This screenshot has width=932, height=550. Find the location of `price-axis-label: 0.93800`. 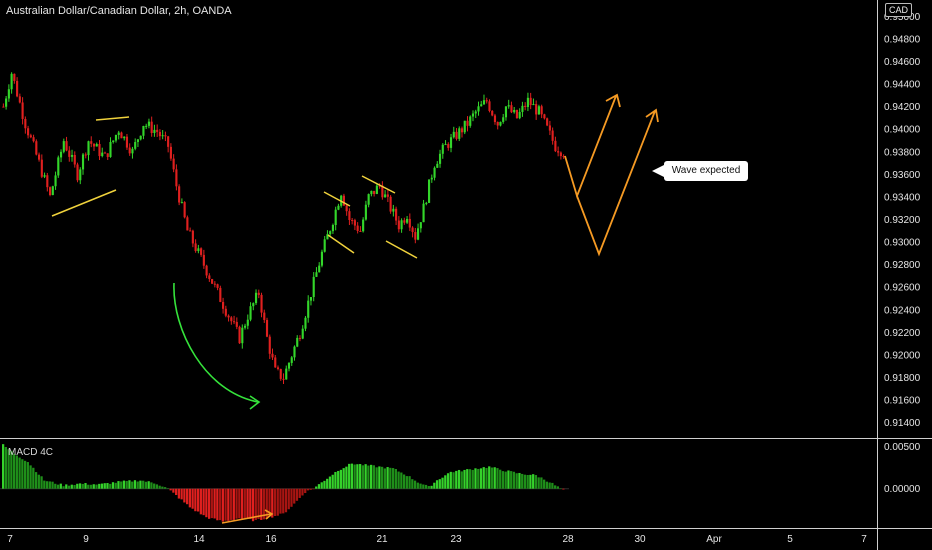

price-axis-label: 0.93800 is located at coordinates (902, 152).